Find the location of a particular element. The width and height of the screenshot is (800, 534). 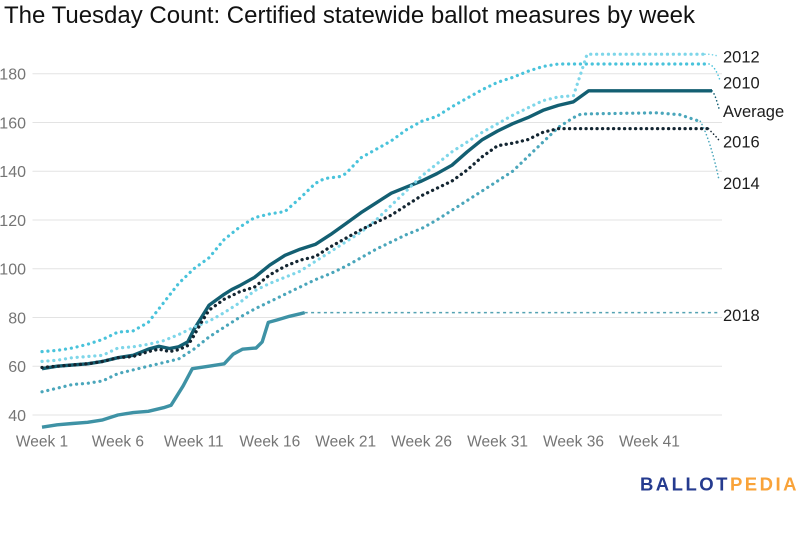

svg-text: Week 6 is located at coordinates (118, 442).